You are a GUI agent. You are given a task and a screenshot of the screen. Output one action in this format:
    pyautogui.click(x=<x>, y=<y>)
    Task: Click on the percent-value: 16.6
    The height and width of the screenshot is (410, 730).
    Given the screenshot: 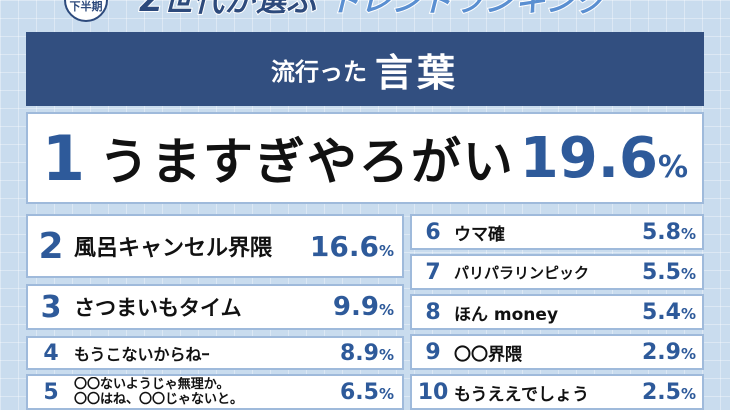 What is the action you would take?
    pyautogui.click(x=344, y=246)
    